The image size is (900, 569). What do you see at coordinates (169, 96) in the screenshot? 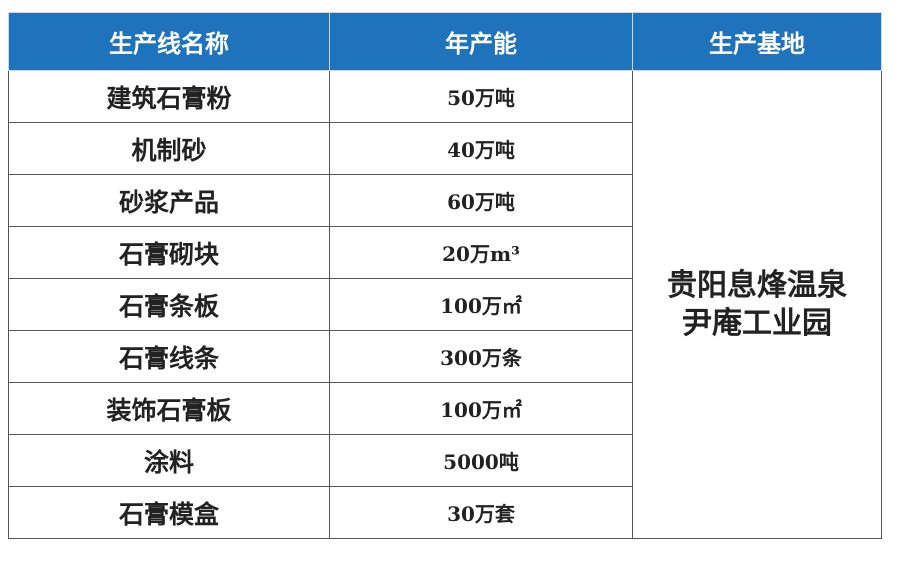
I see `line-name: 建筑石膏粉` at bounding box center [169, 96].